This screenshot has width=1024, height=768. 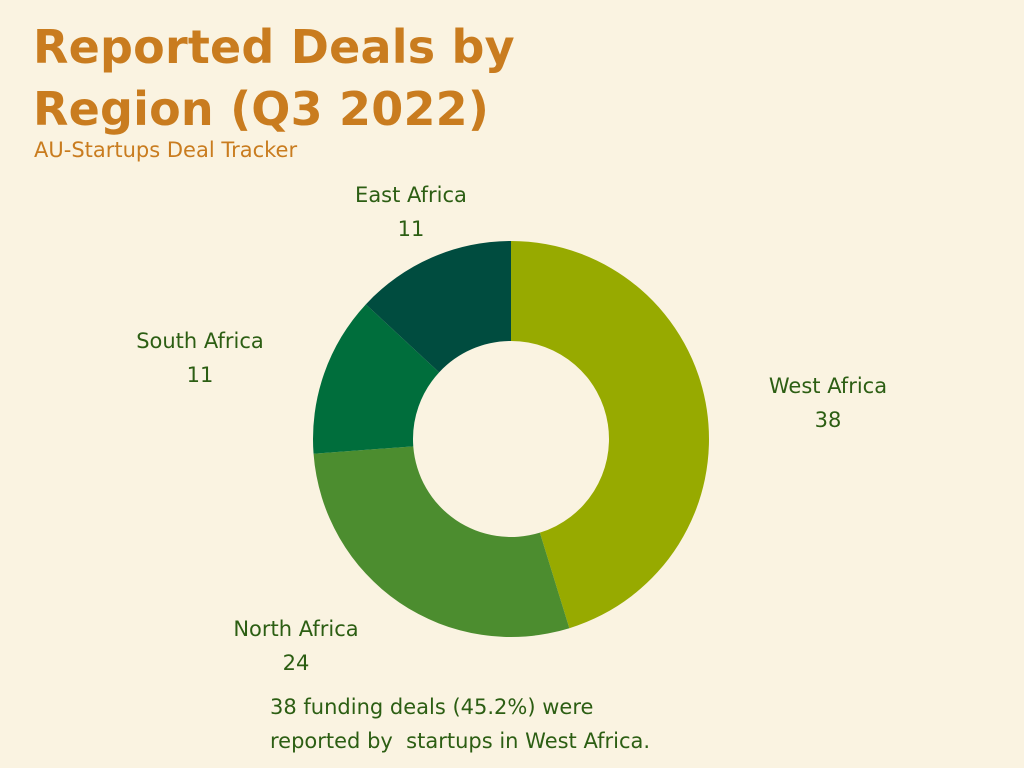 I want to click on slice-label-south-africa: South Africa, so click(x=200, y=341).